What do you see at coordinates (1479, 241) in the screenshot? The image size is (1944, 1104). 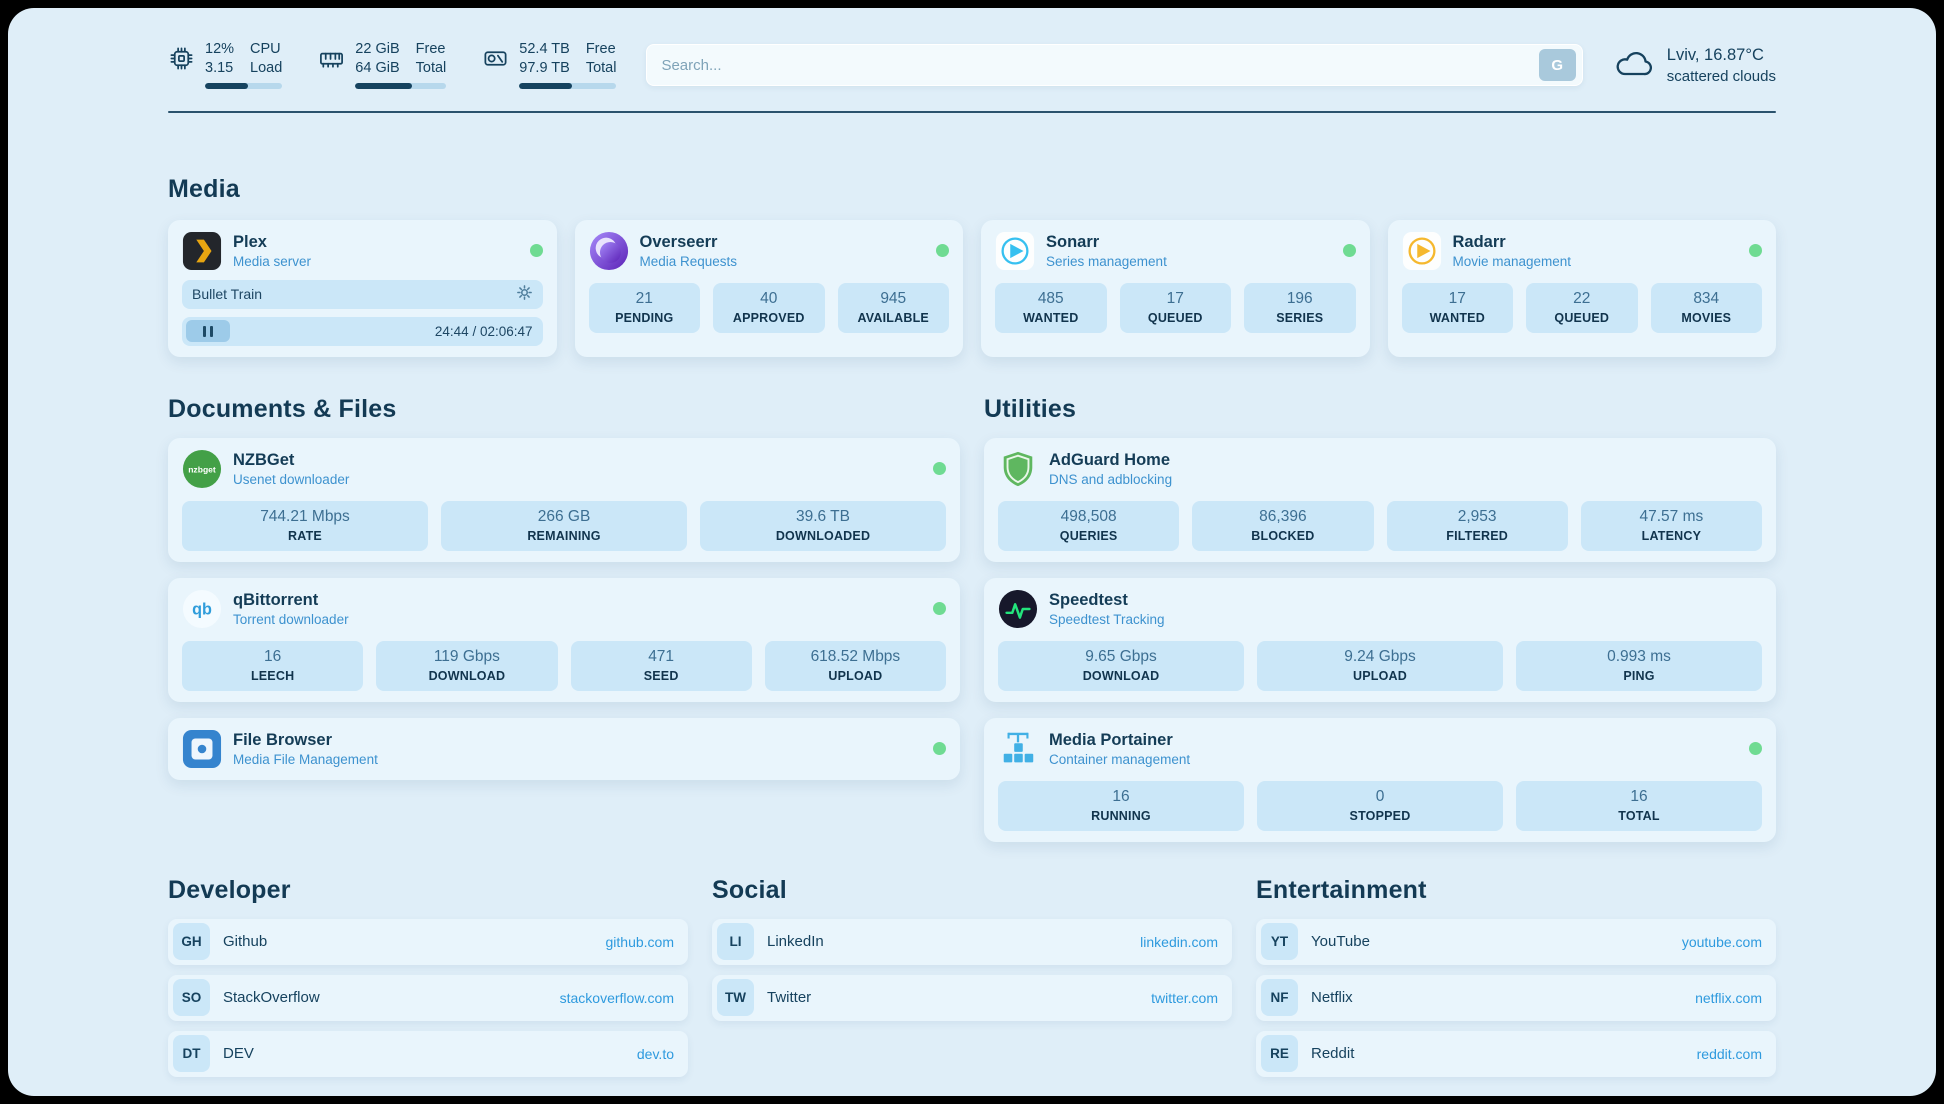 I see `app-name: Radarr` at bounding box center [1479, 241].